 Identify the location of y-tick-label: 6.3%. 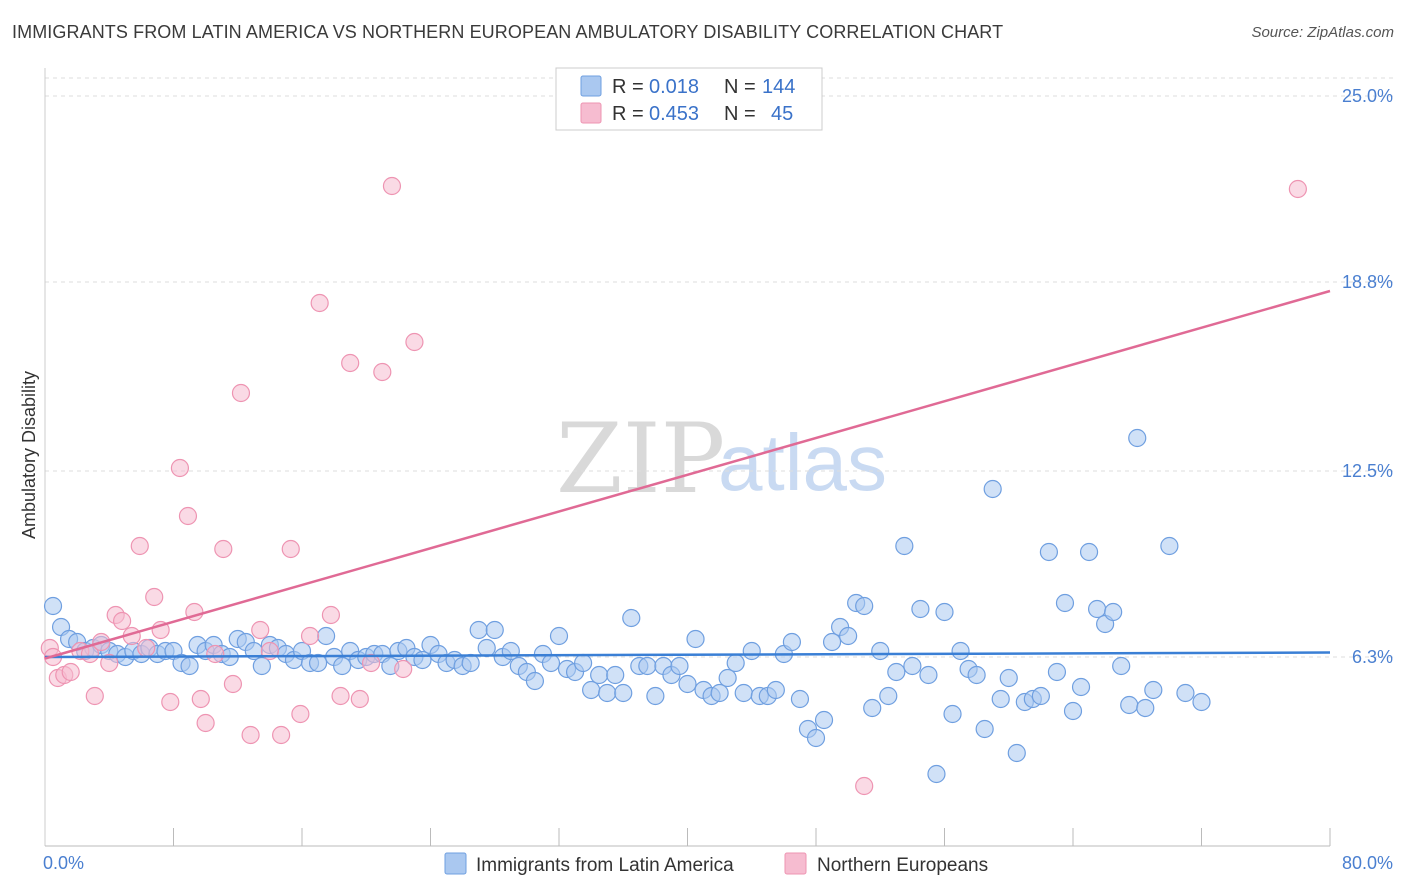
(1372, 657).